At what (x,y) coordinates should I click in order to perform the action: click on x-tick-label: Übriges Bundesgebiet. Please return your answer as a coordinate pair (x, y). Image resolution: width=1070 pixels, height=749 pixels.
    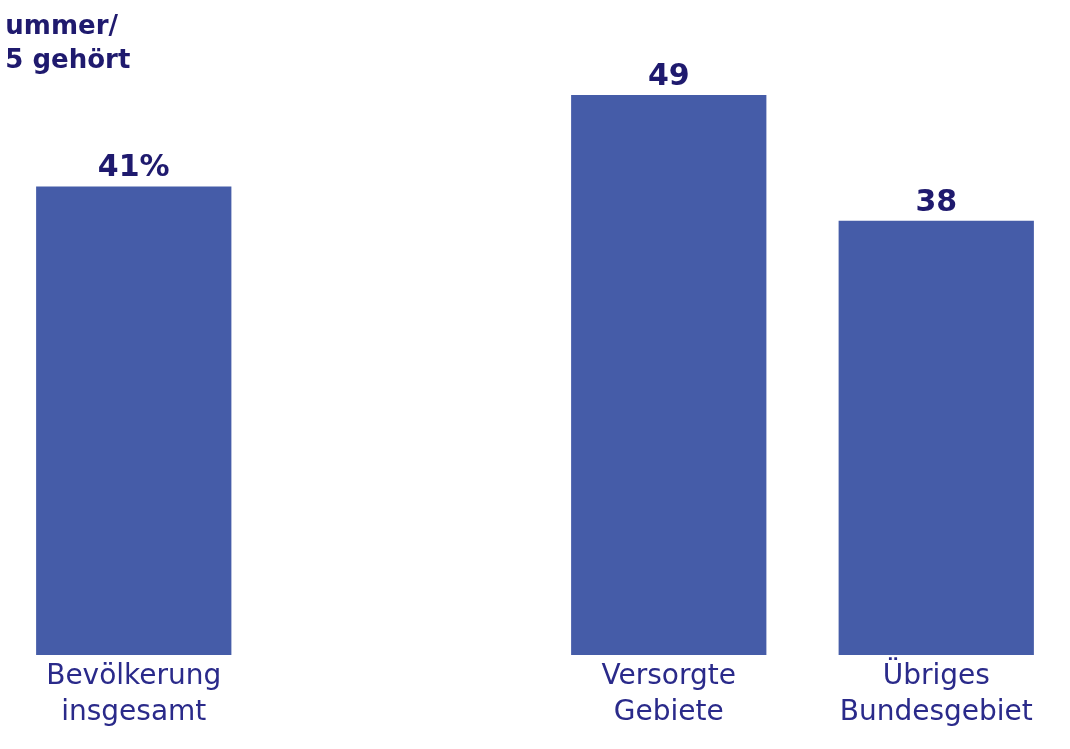
    Looking at the image, I should click on (936, 692).